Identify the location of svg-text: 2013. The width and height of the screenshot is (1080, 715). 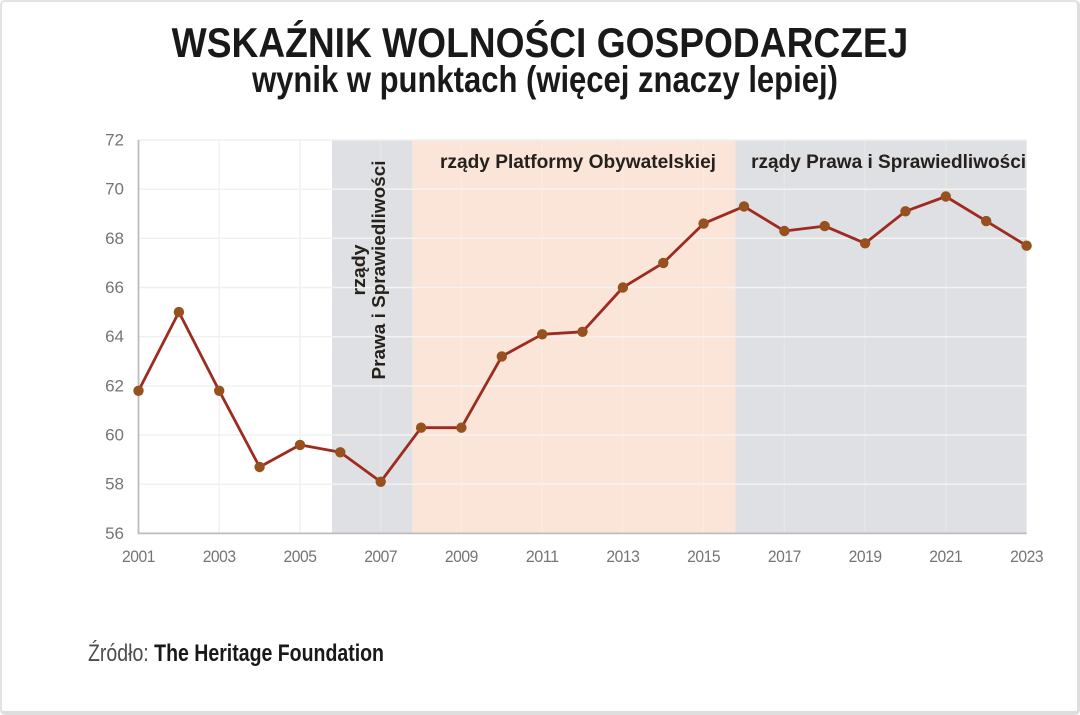
(622, 556).